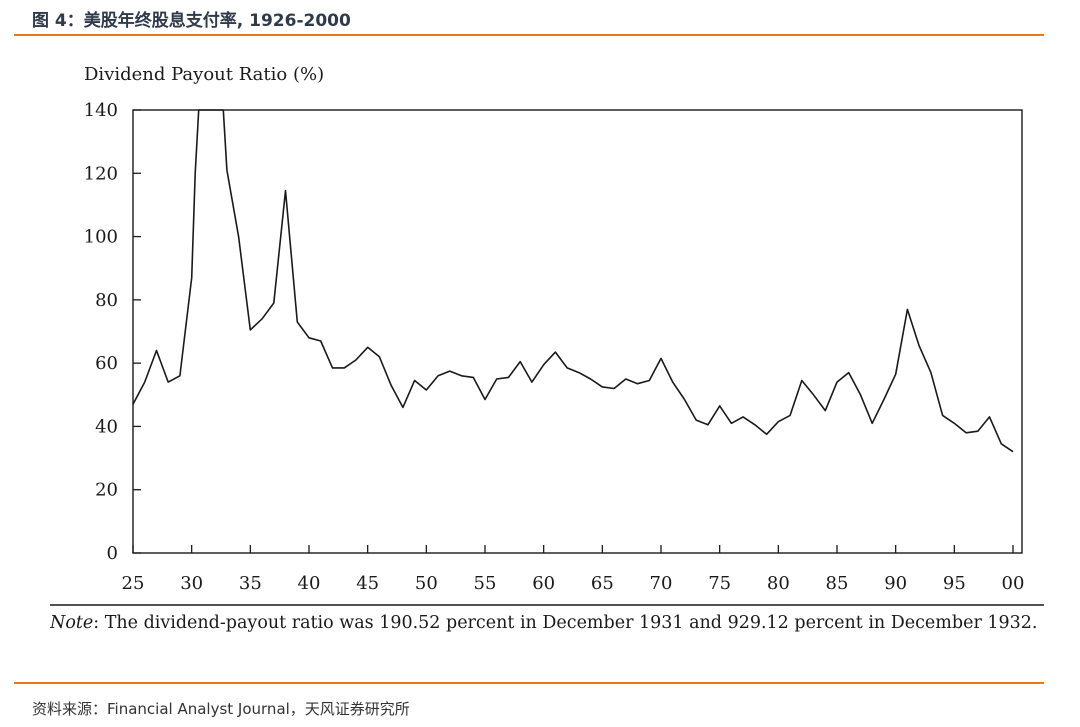  What do you see at coordinates (485, 583) in the screenshot?
I see `x-tick-label: 55` at bounding box center [485, 583].